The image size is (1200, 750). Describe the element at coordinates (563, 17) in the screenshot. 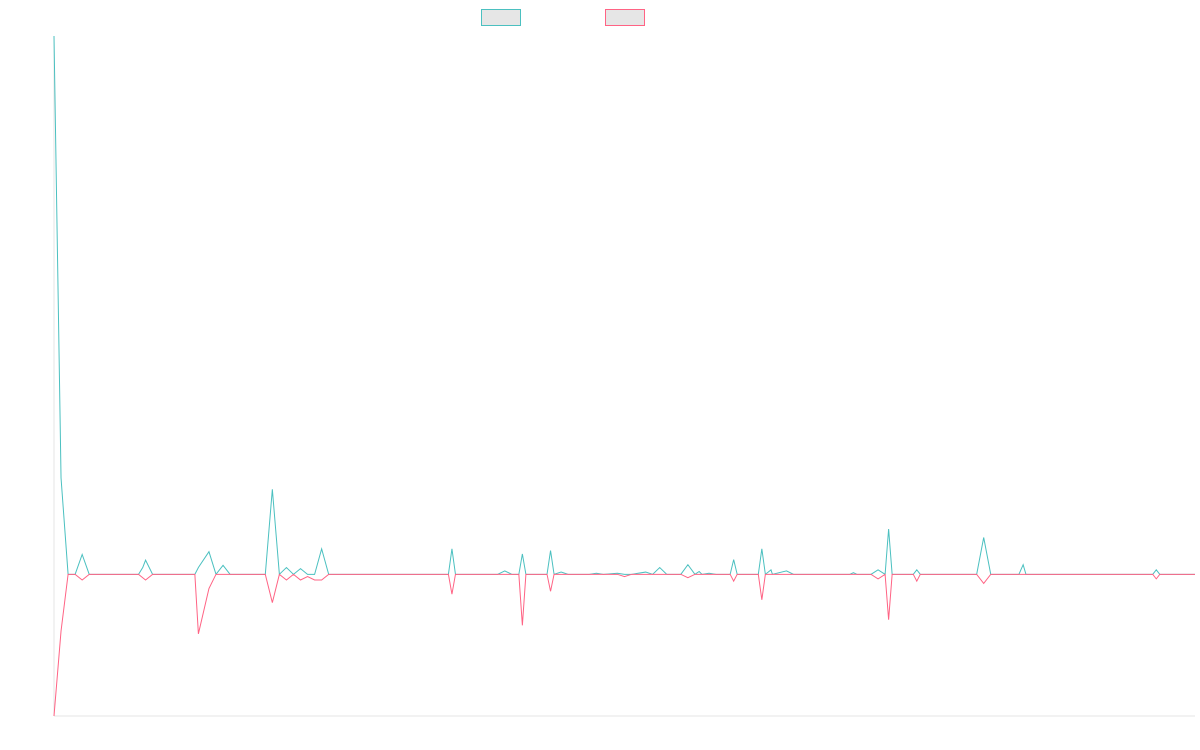

I see `legend` at that location.